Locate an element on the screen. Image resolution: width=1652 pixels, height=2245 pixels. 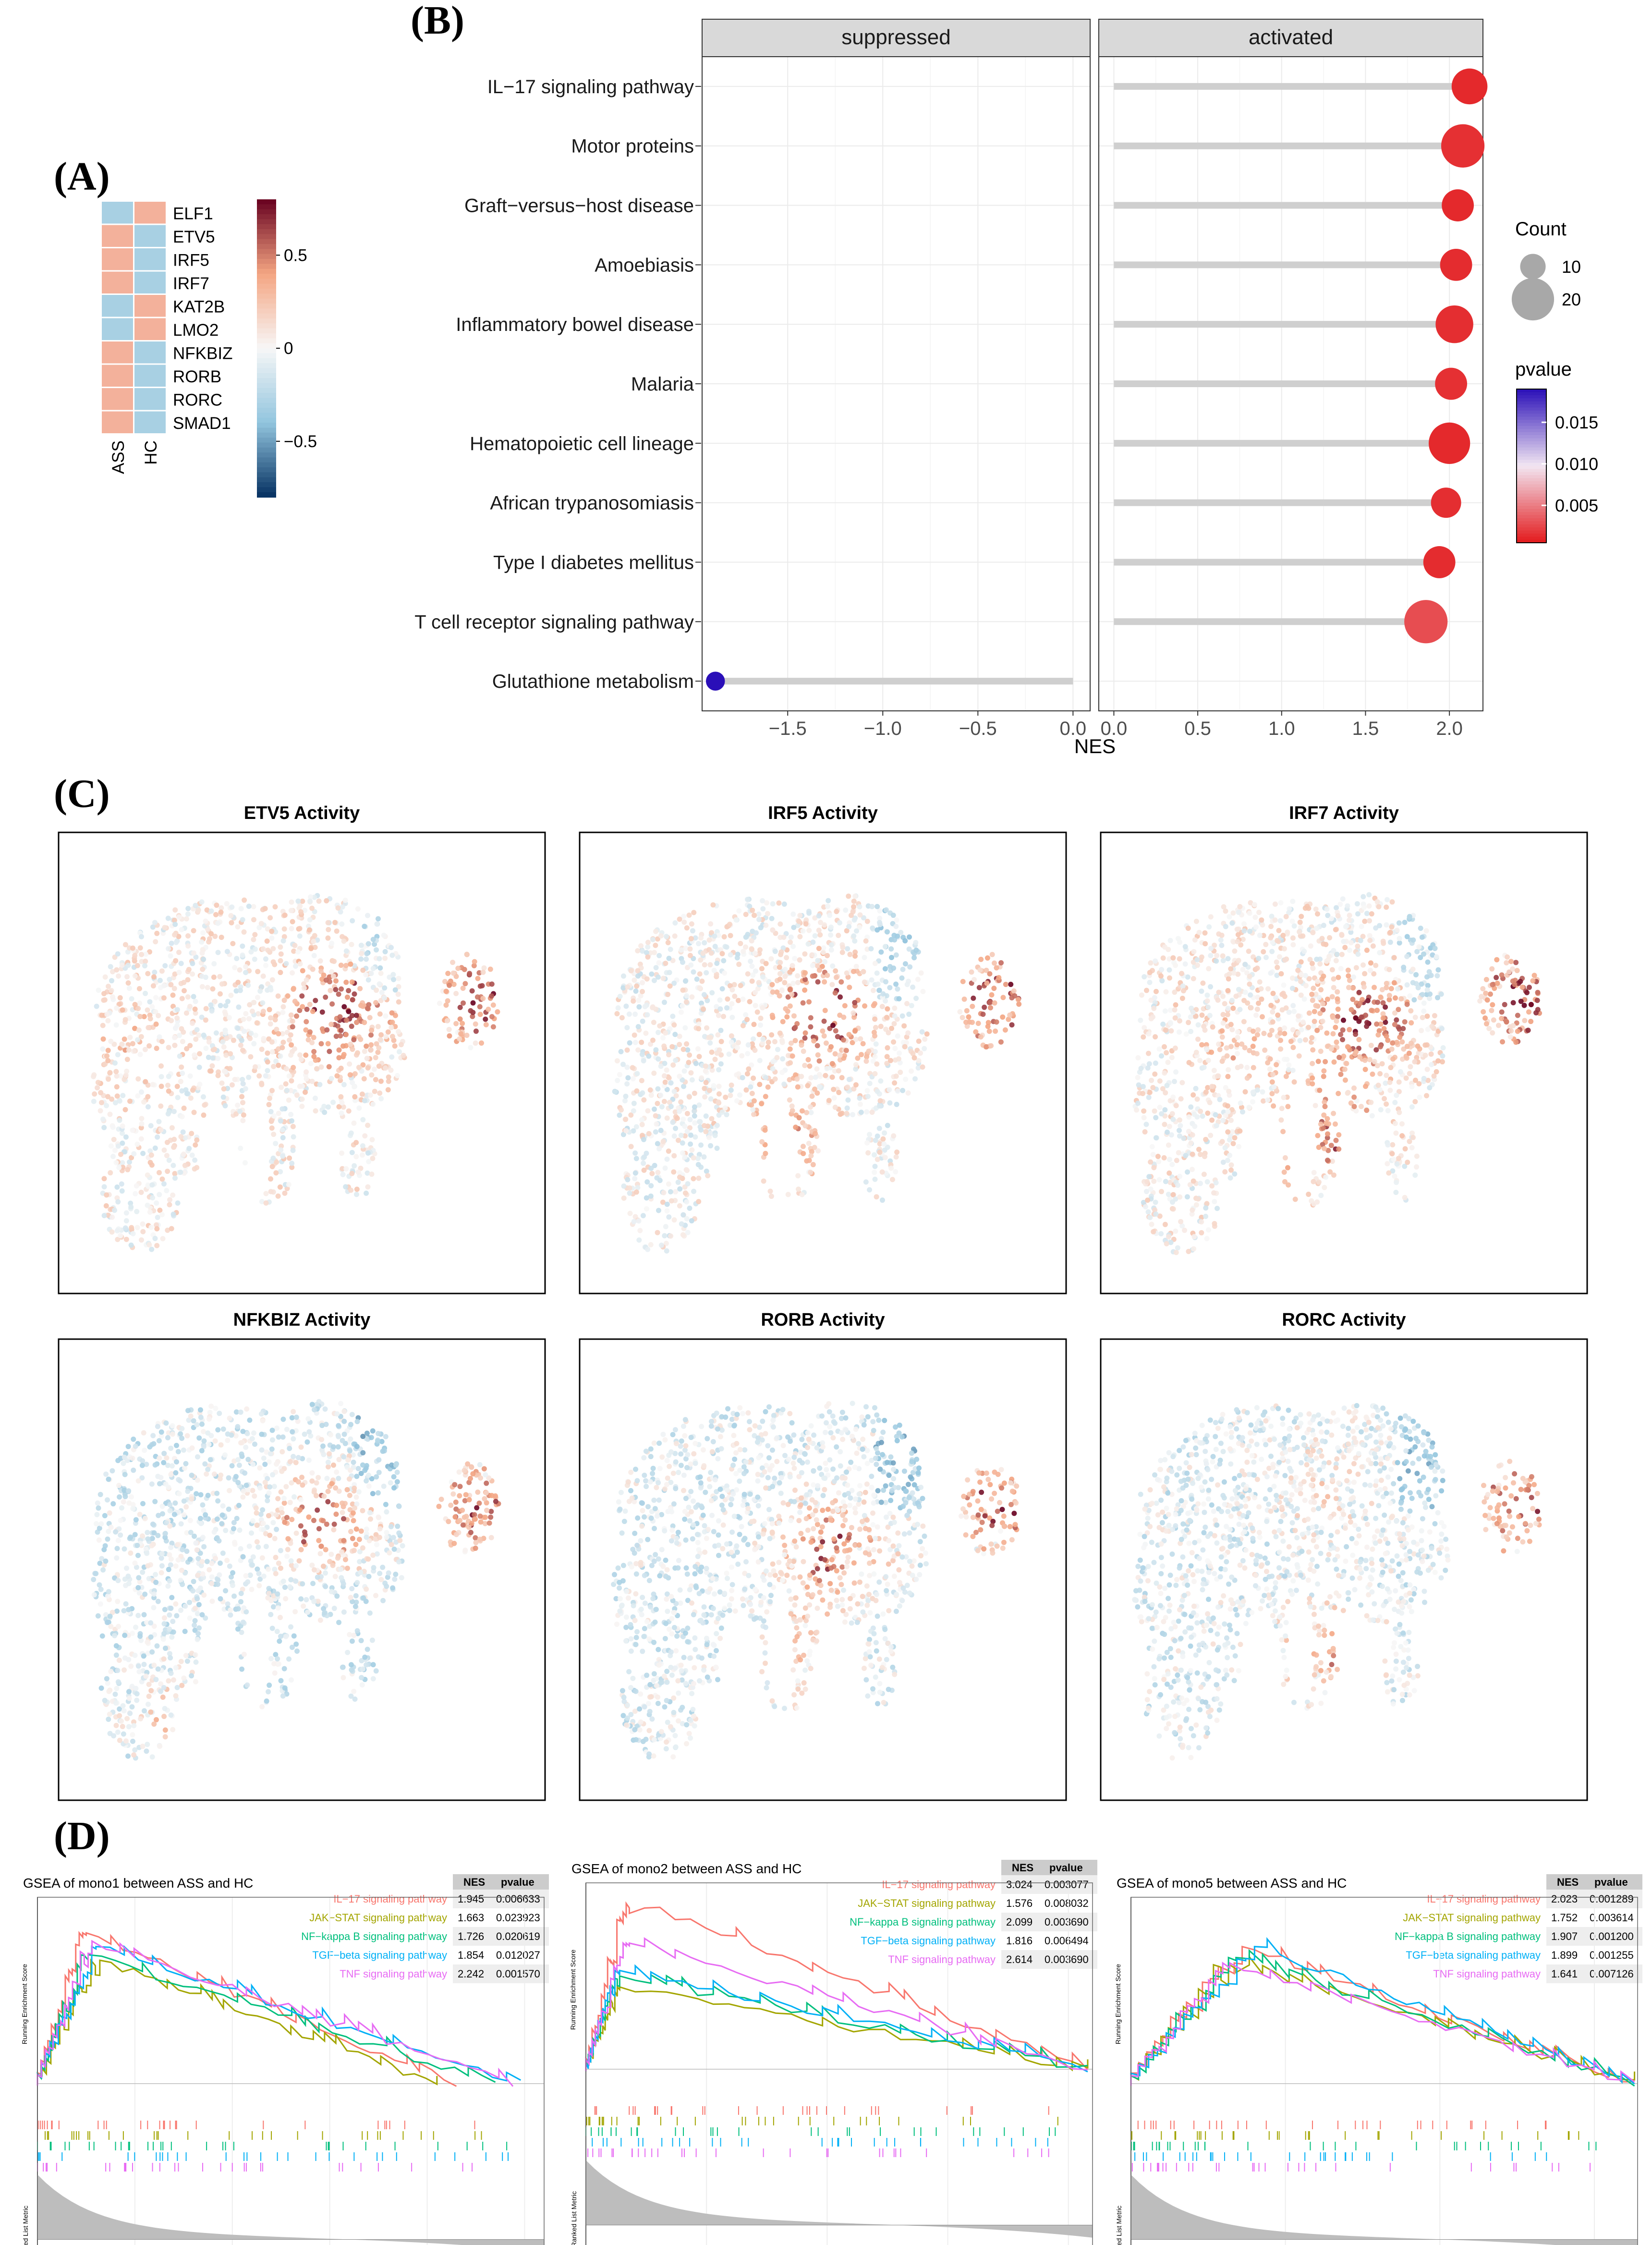
lollipop-point is located at coordinates (1456, 264).